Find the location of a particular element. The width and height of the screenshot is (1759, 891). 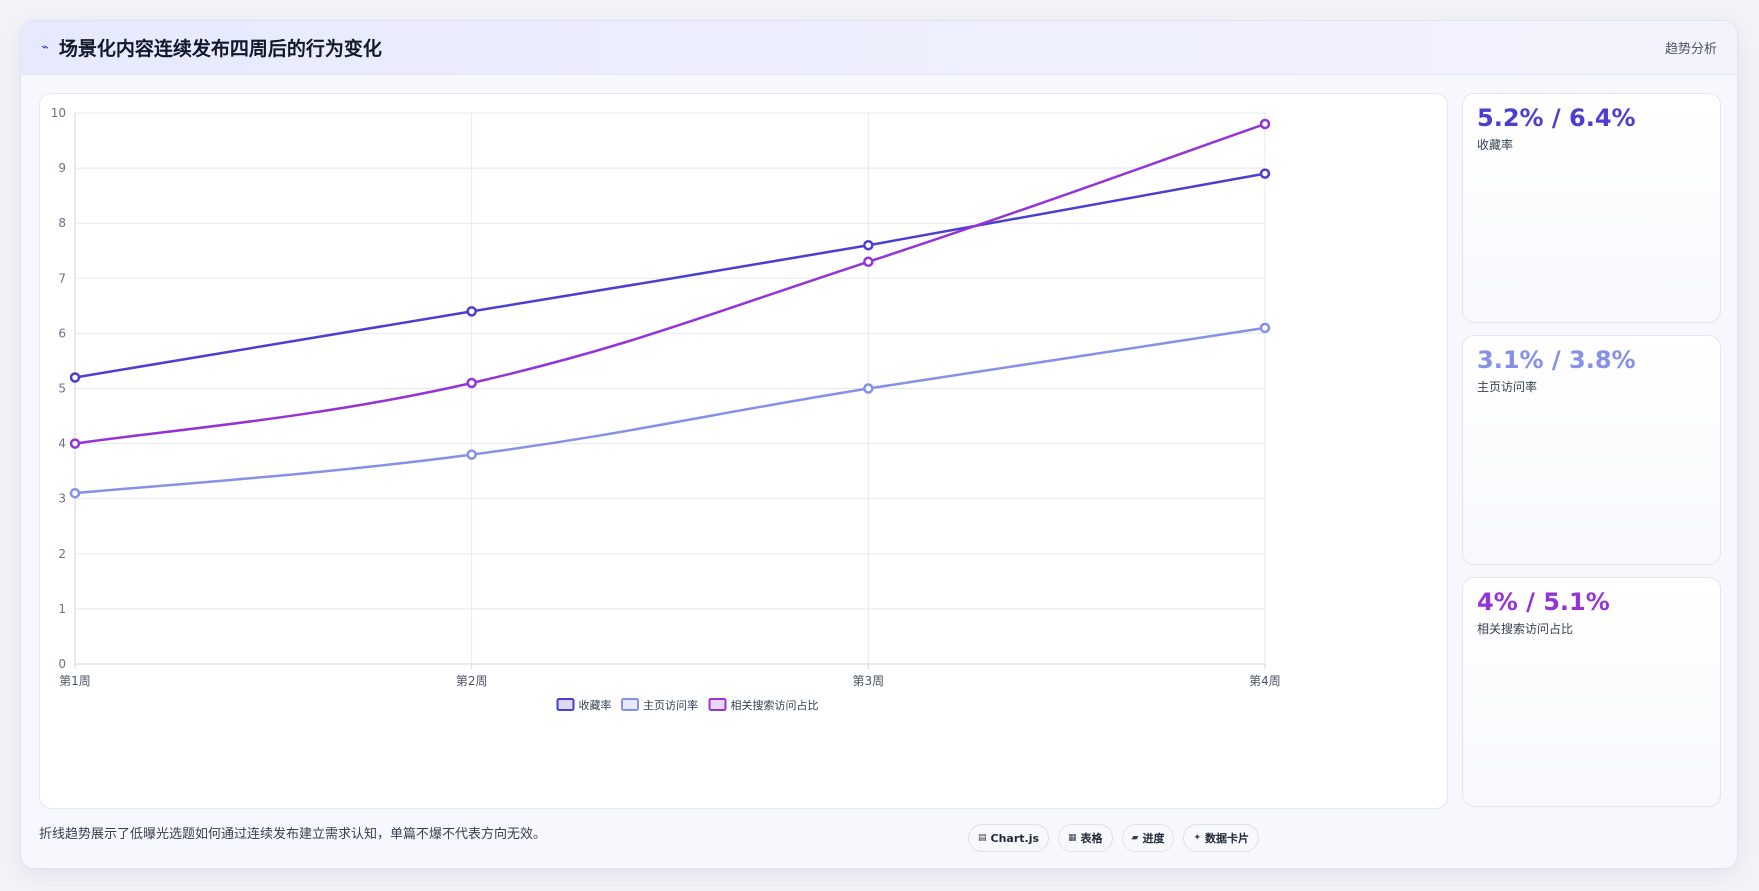

y-tick-label: 9 is located at coordinates (62, 168).